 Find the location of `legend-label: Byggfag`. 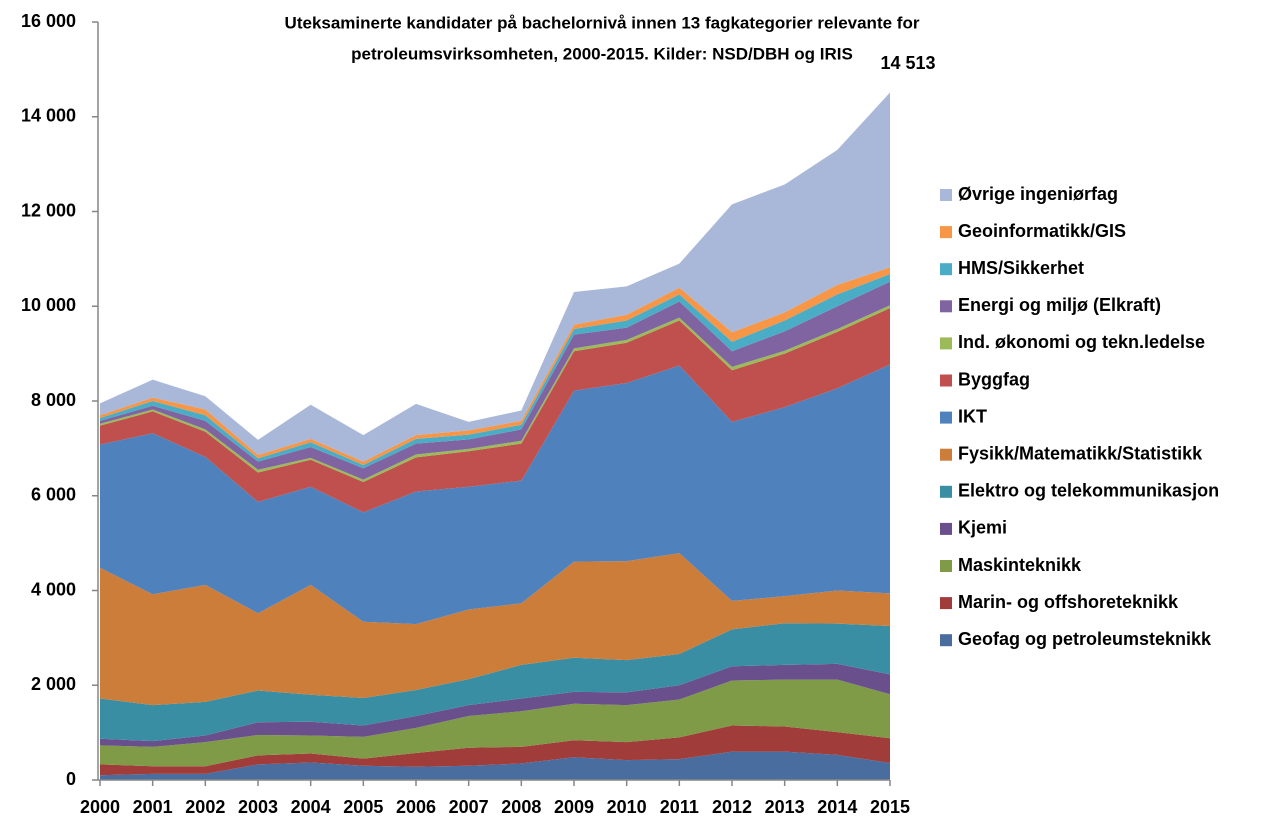

legend-label: Byggfag is located at coordinates (994, 379).